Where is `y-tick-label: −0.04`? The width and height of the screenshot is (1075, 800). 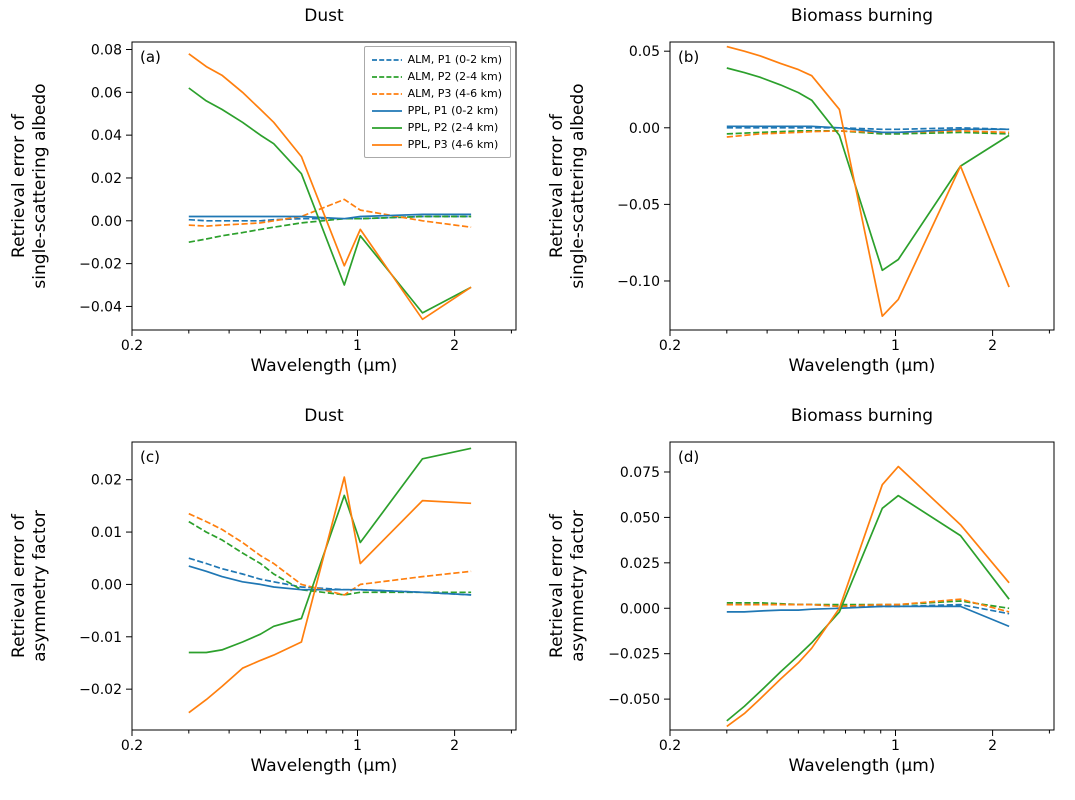
y-tick-label: −0.04 is located at coordinates (100, 307).